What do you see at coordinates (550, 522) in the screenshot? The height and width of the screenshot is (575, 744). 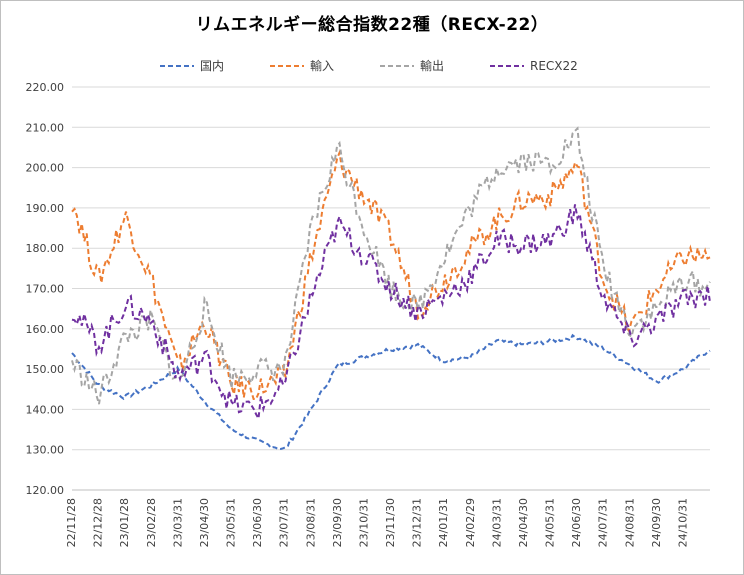 I see `x-tick-label: 24/05/31` at bounding box center [550, 522].